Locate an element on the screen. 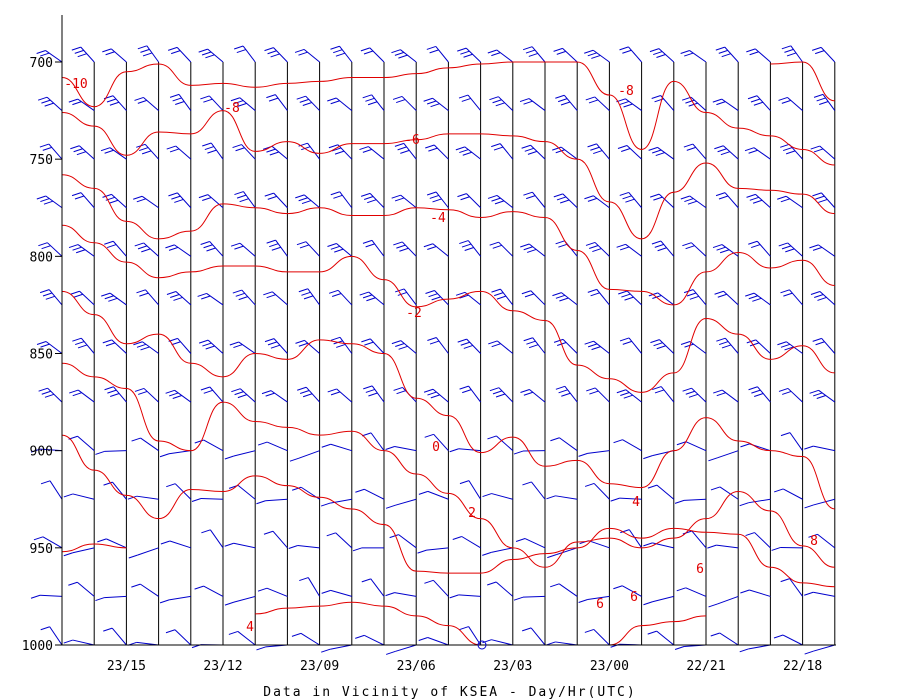 This screenshot has height=700, width=900. x-tick-label: 23/12 is located at coordinates (222, 666).